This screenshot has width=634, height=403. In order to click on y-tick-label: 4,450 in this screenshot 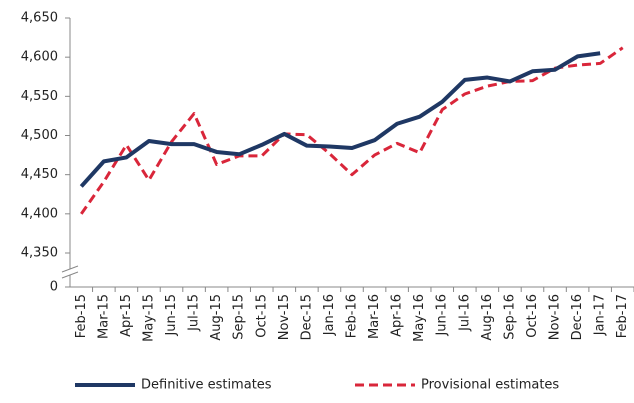, I will do `click(39, 174)`.